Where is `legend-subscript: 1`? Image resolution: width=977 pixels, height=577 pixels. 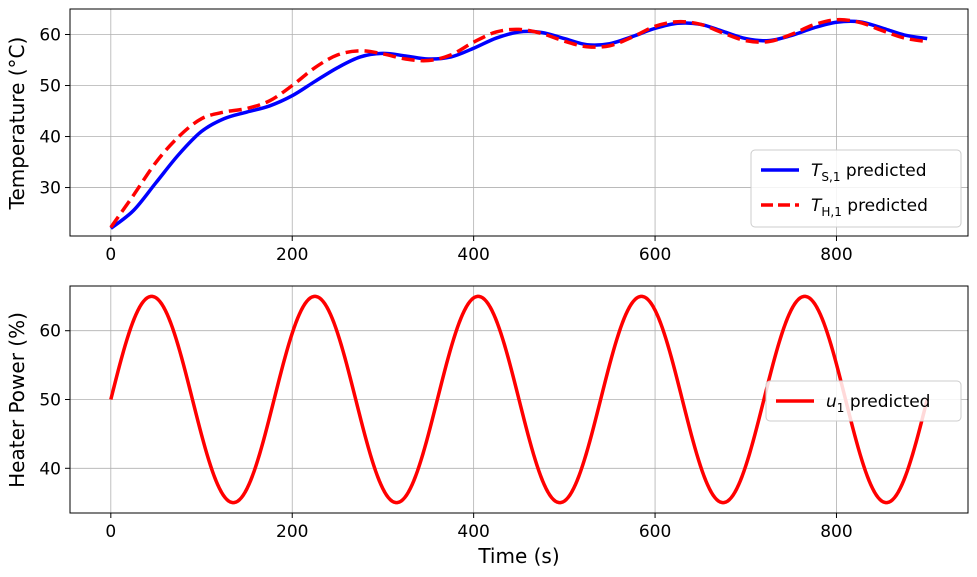 legend-subscript: 1 is located at coordinates (841, 408).